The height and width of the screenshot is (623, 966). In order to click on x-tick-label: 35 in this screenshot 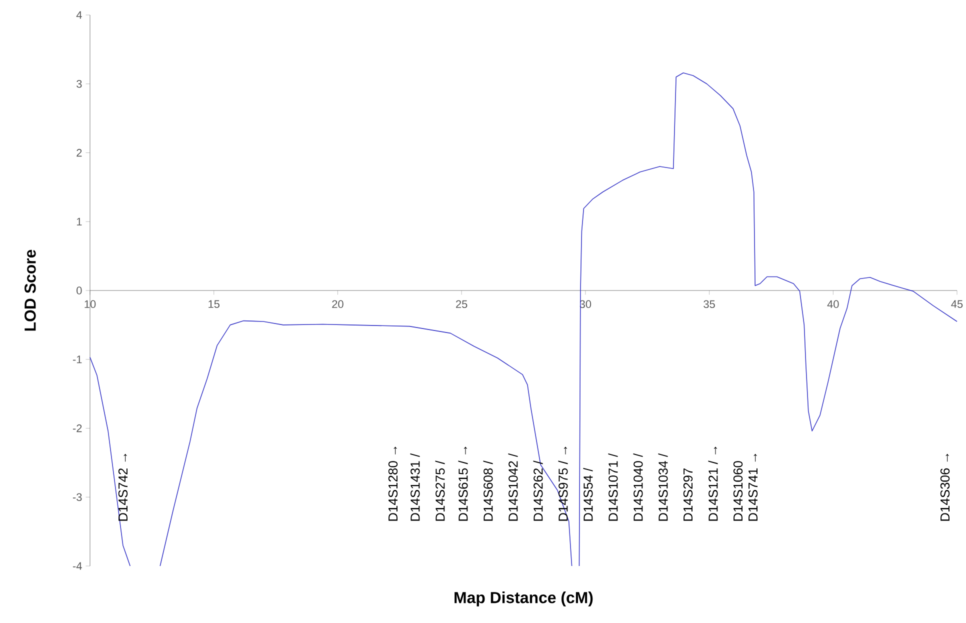, I will do `click(709, 304)`.